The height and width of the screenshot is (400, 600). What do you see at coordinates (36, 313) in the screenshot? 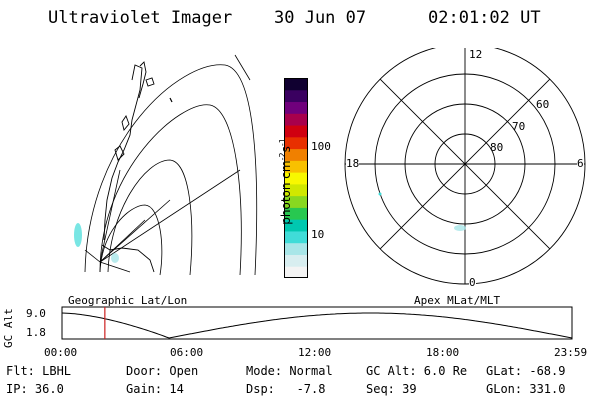
I see `timeline-y-tick: 9.0` at bounding box center [36, 313].